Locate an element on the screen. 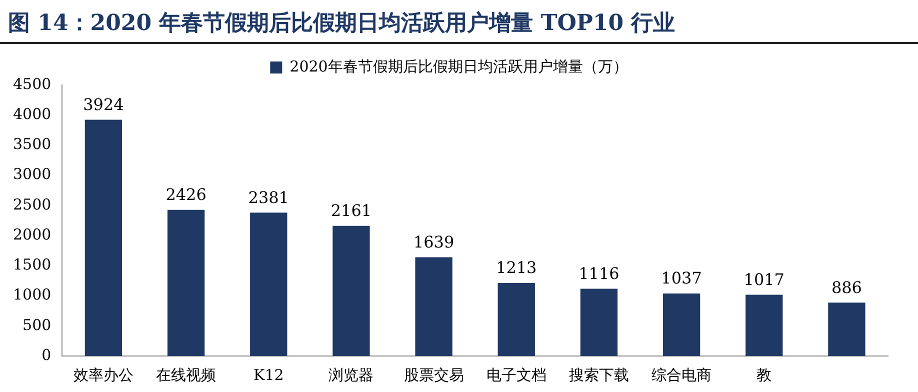 The image size is (918, 392). y-tick-label: 3500 is located at coordinates (32, 144).